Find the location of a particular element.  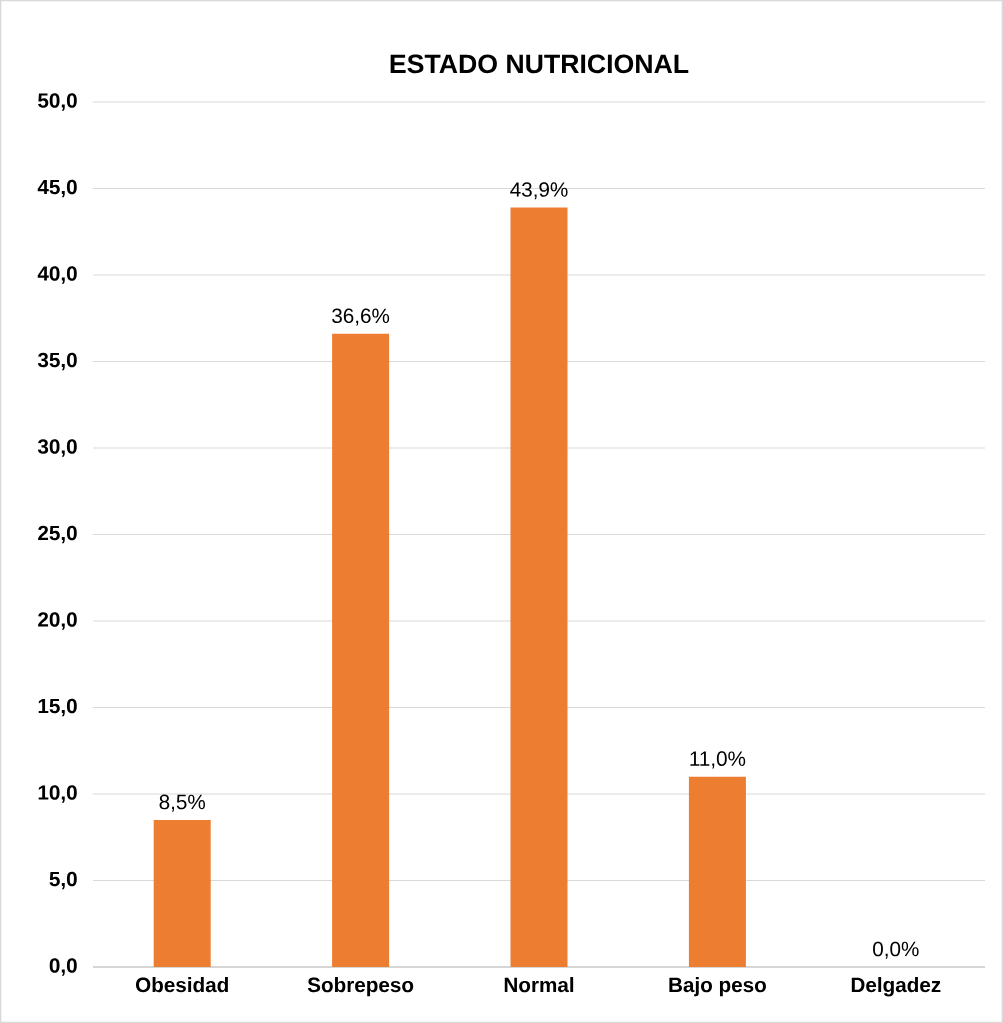

y-tick-label: 25,0 is located at coordinates (57, 534).